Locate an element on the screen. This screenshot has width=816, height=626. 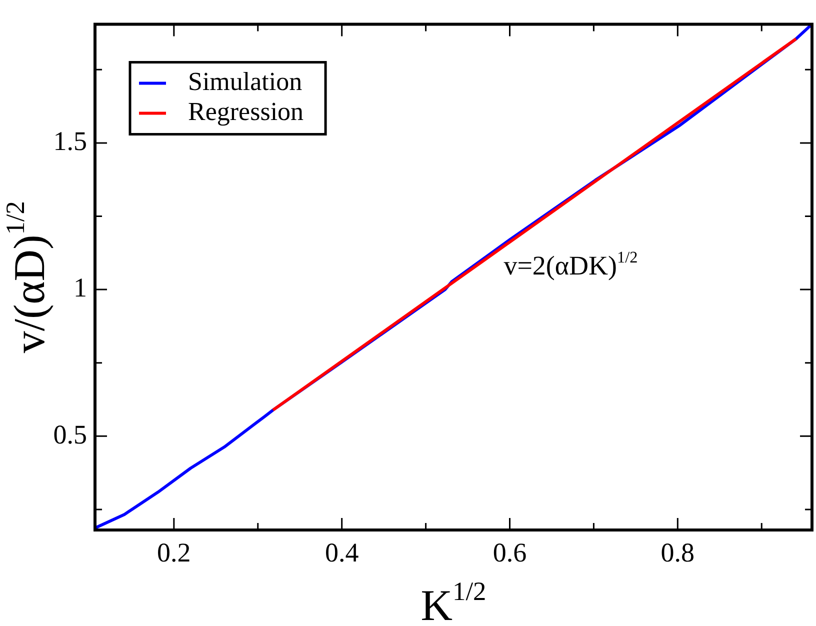
y-tick-label: 1.5 is located at coordinates (70, 141).